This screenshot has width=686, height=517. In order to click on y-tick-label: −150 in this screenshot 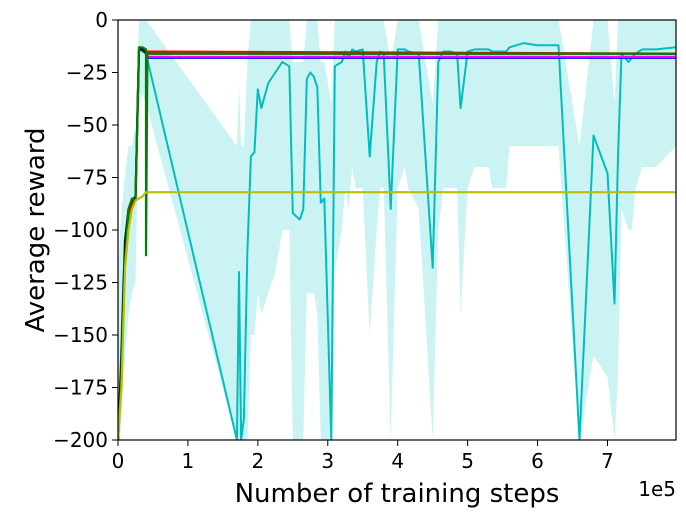, I will do `click(80, 335)`.